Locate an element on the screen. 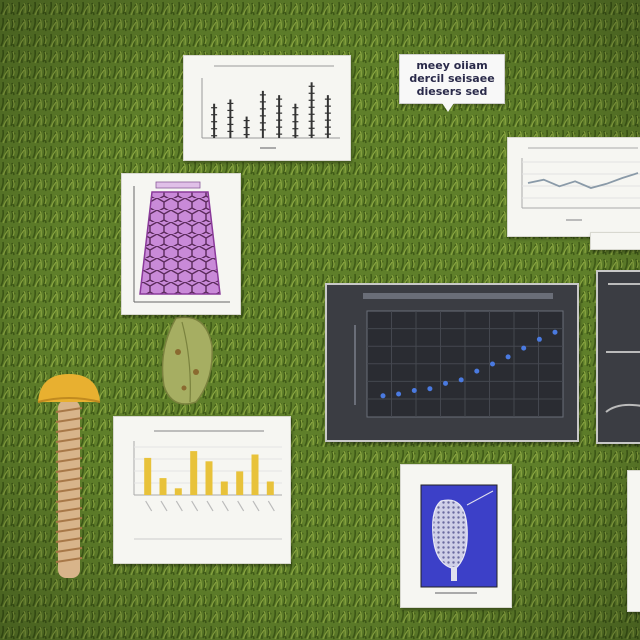 Image resolution: width=640 pixels, height=640 pixels. yellow-bar-chart is located at coordinates (207, 485).